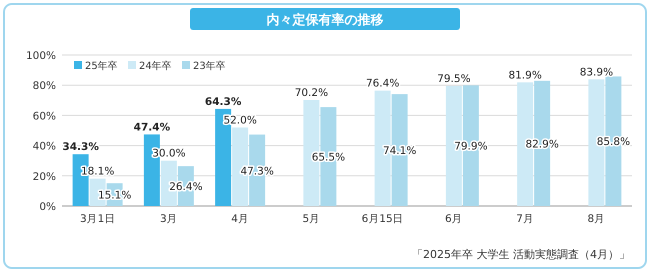  I want to click on legend-label: 23年卒, so click(209, 66).